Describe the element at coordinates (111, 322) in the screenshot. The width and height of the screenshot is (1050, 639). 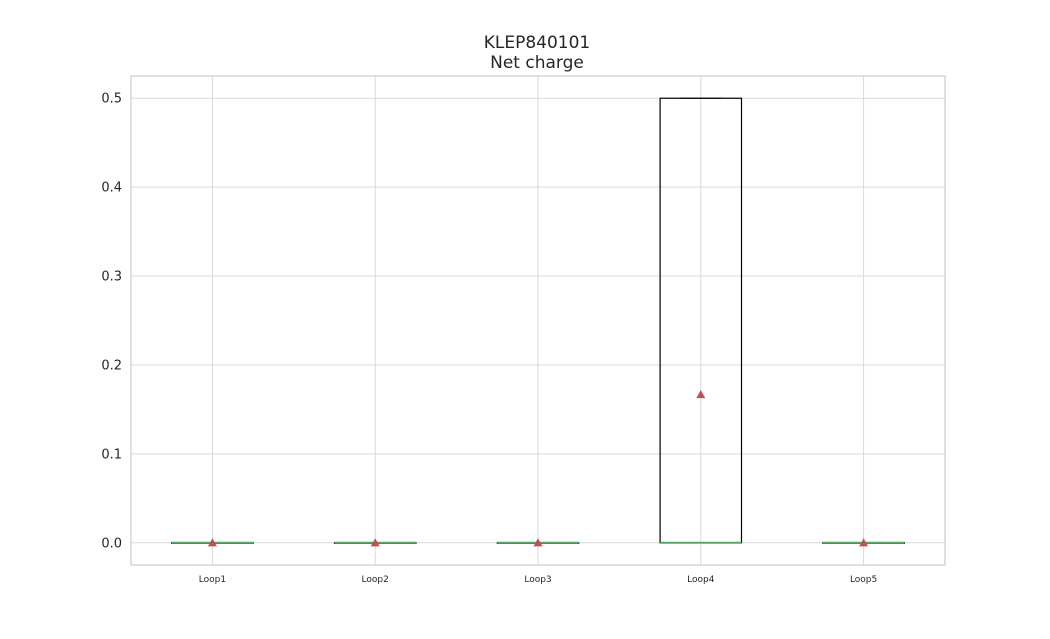
I see `y-axis-ticks: 0.0 0.1 0.2 0.3 0.4 0.5` at that location.